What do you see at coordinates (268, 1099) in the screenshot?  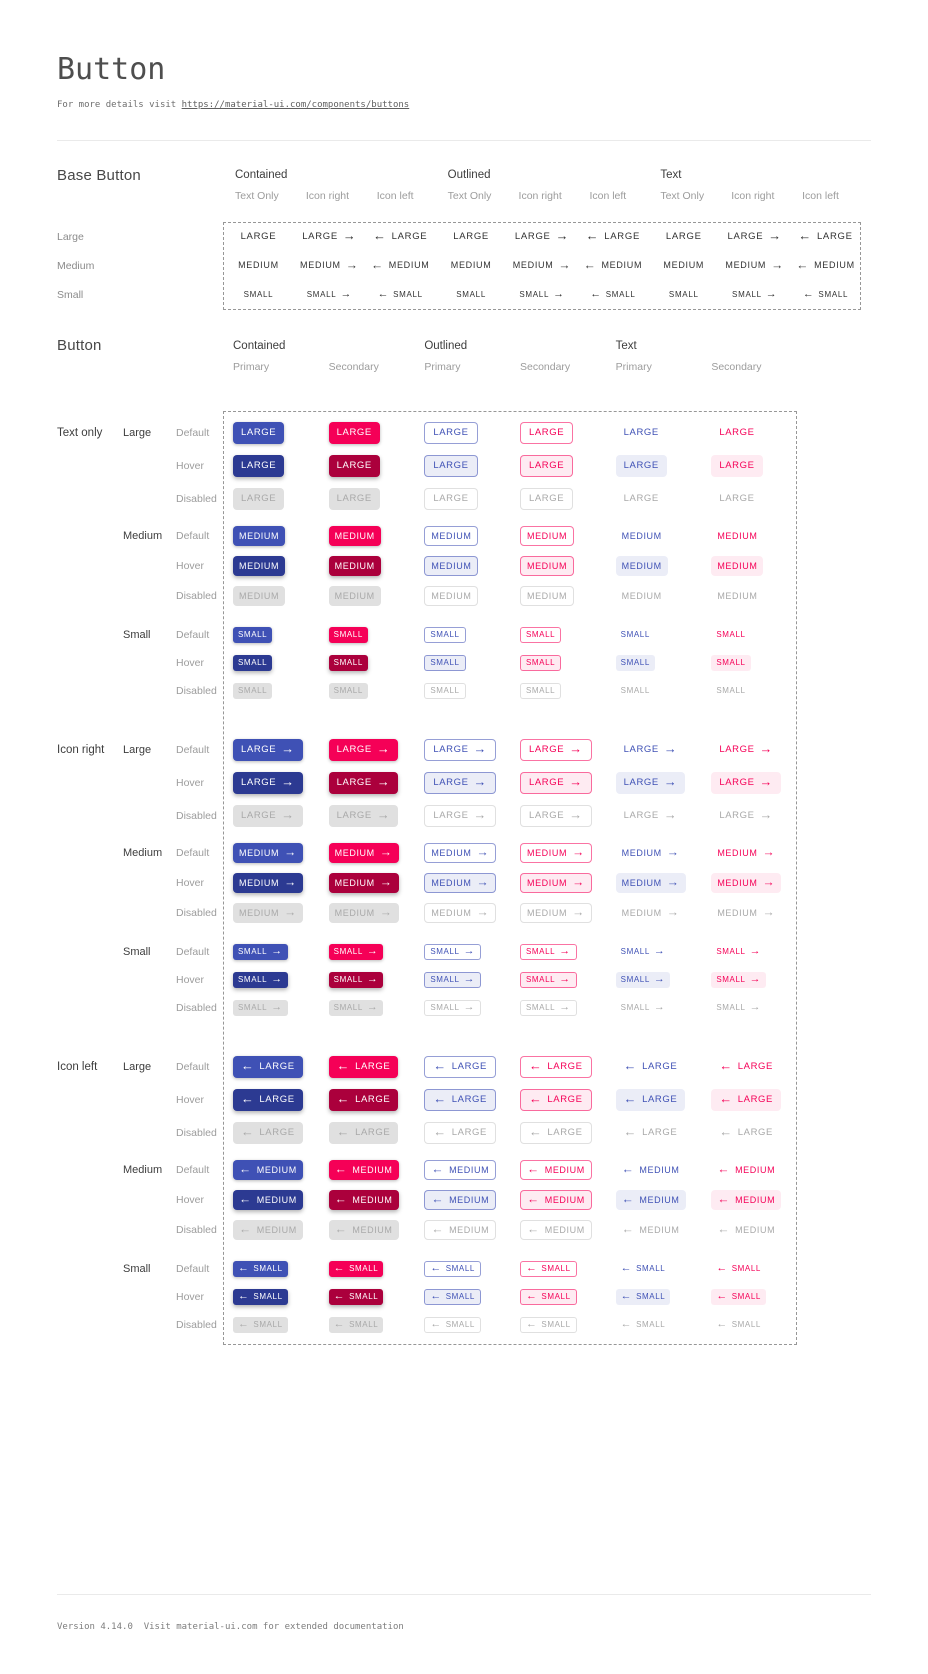 I see `button-contained-primary-icon-left-large-hover: ← LARGE` at bounding box center [268, 1099].